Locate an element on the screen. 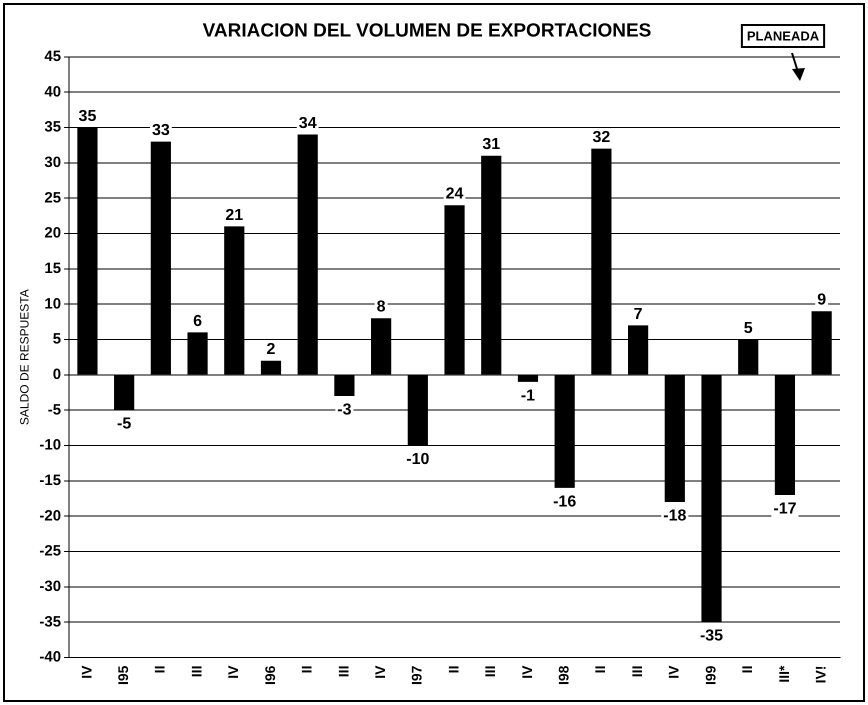 Image resolution: width=868 pixels, height=705 pixels. data-label: -5 is located at coordinates (124, 424).